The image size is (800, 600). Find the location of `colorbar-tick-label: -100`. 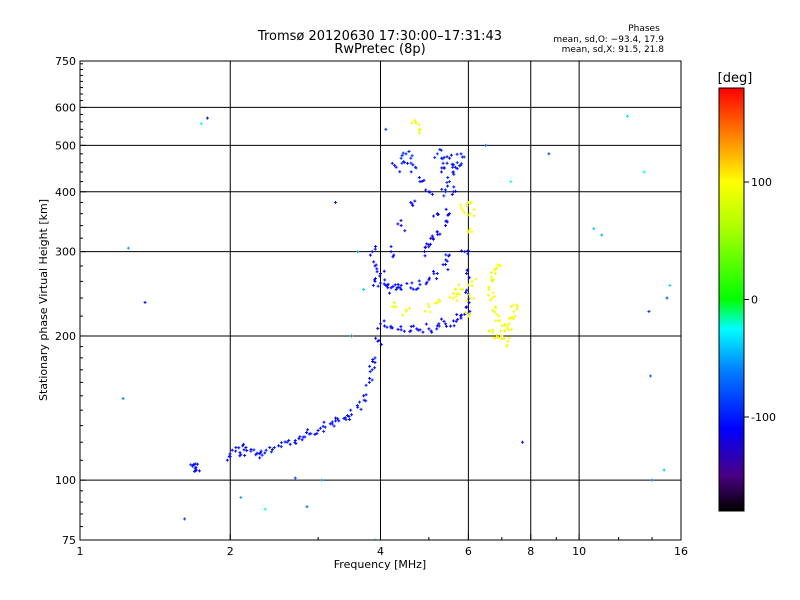

colorbar-tick-label: -100 is located at coordinates (763, 417).